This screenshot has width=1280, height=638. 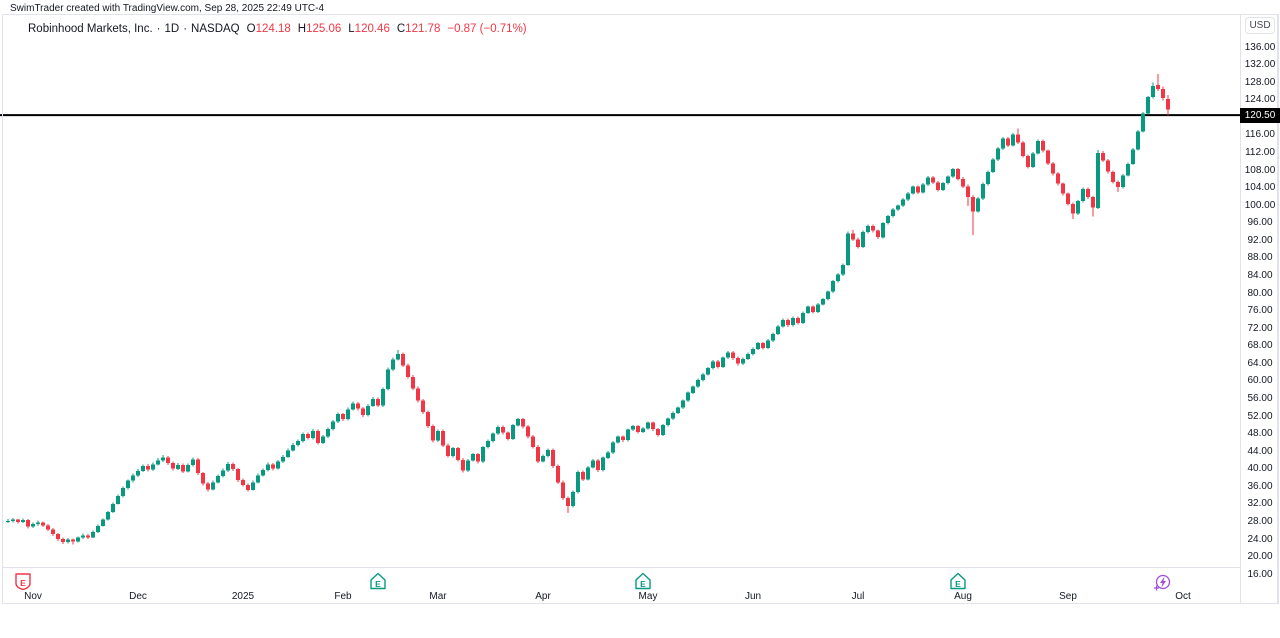 I want to click on time-tick-label: Dec, so click(x=138, y=596).